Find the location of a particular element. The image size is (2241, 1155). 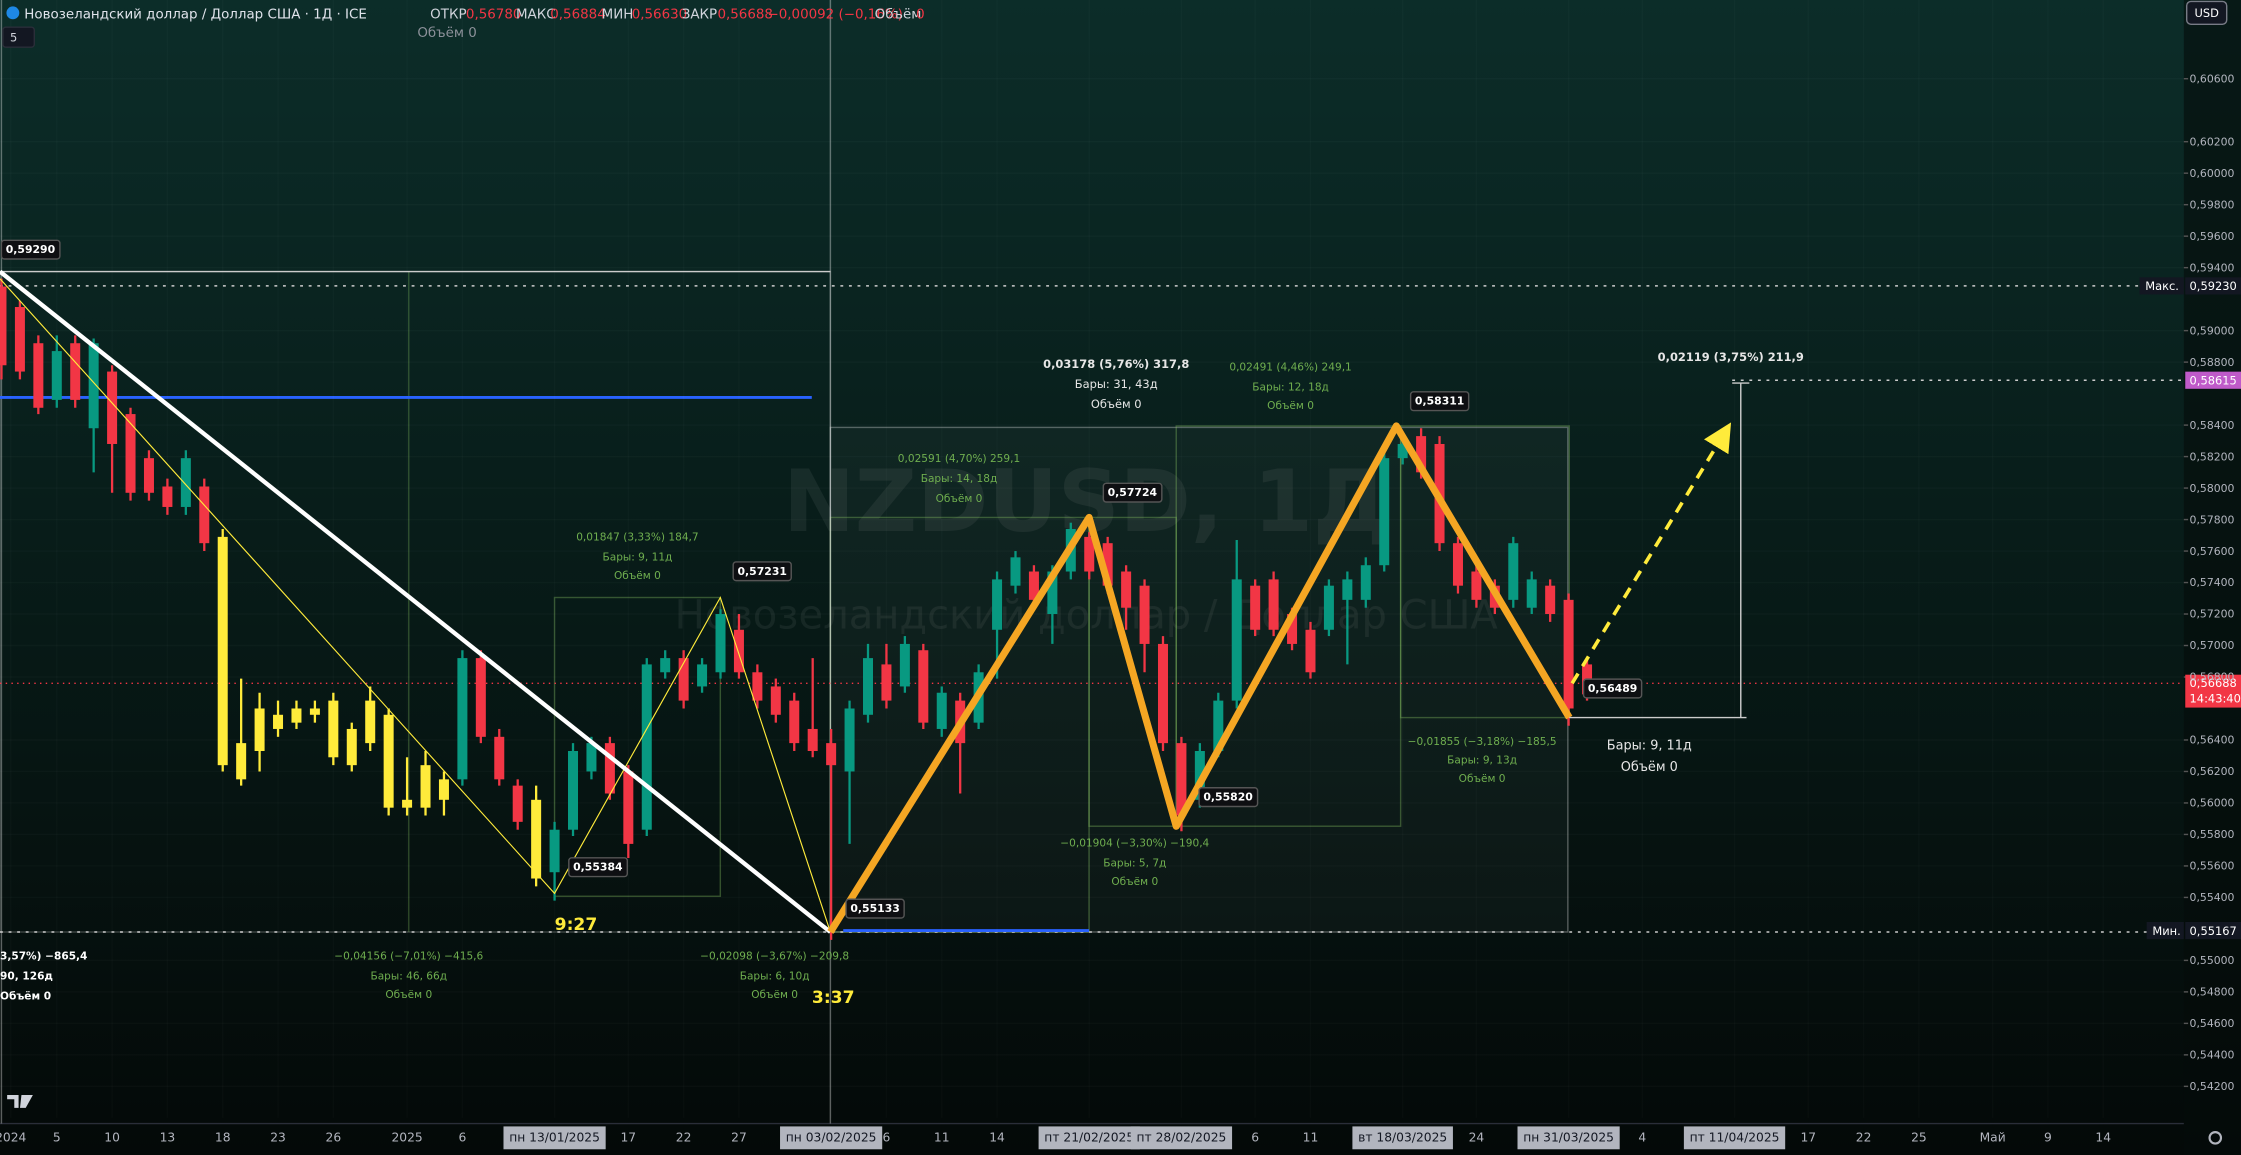

badge-value: 0,55167 is located at coordinates (2213, 931).